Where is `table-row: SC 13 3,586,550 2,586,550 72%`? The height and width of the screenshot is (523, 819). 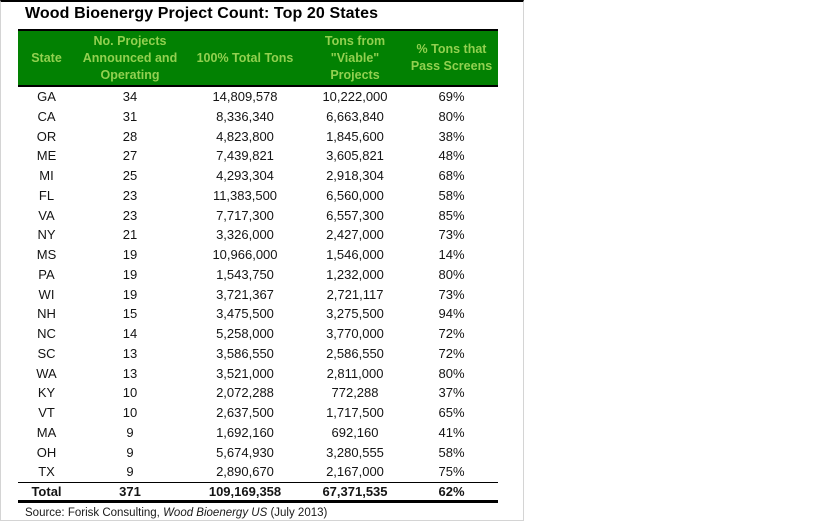
table-row: SC 13 3,586,550 2,586,550 72% is located at coordinates (258, 354).